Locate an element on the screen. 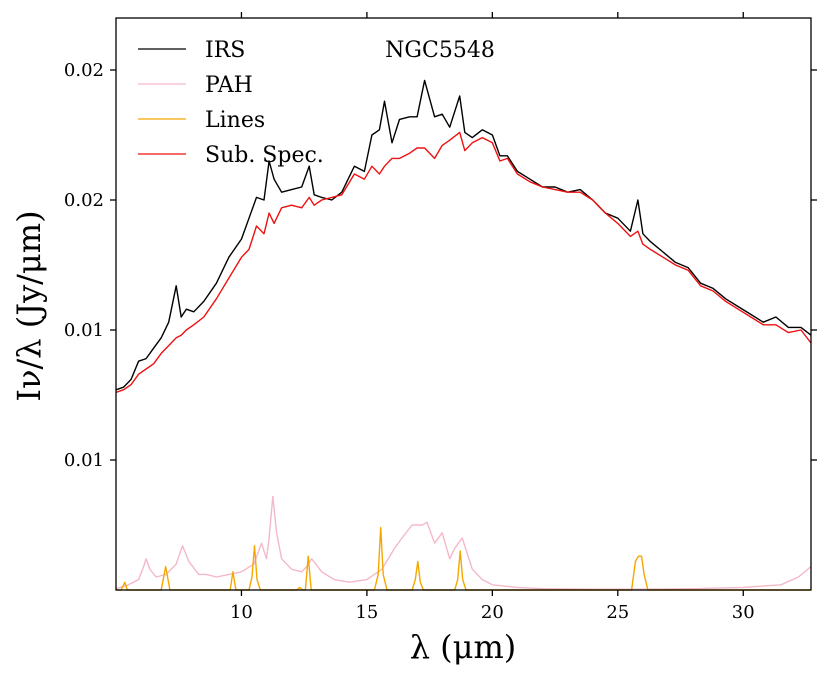 The image size is (830, 681). legend-label-sub-spec: Sub. Spec. is located at coordinates (264, 155).